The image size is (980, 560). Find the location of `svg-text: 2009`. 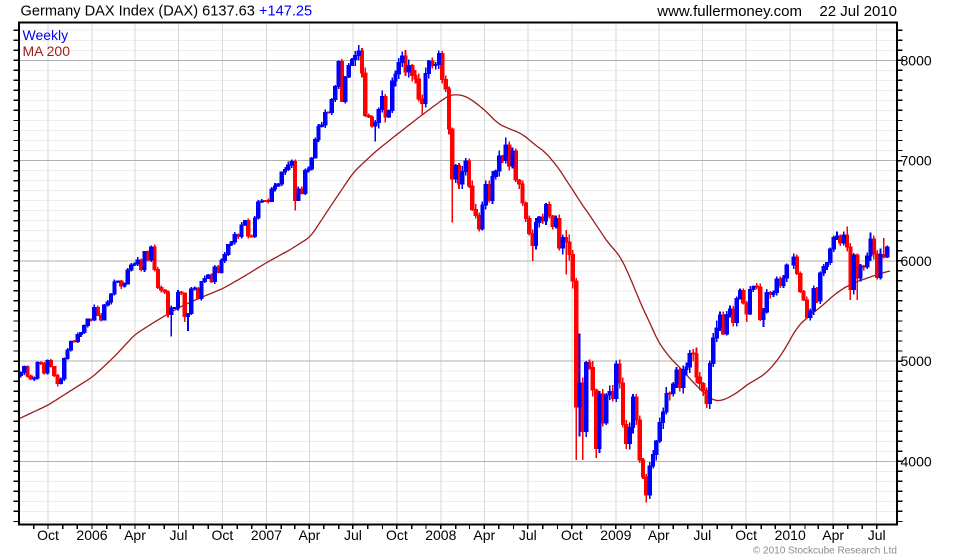

svg-text: 2009 is located at coordinates (615, 535).